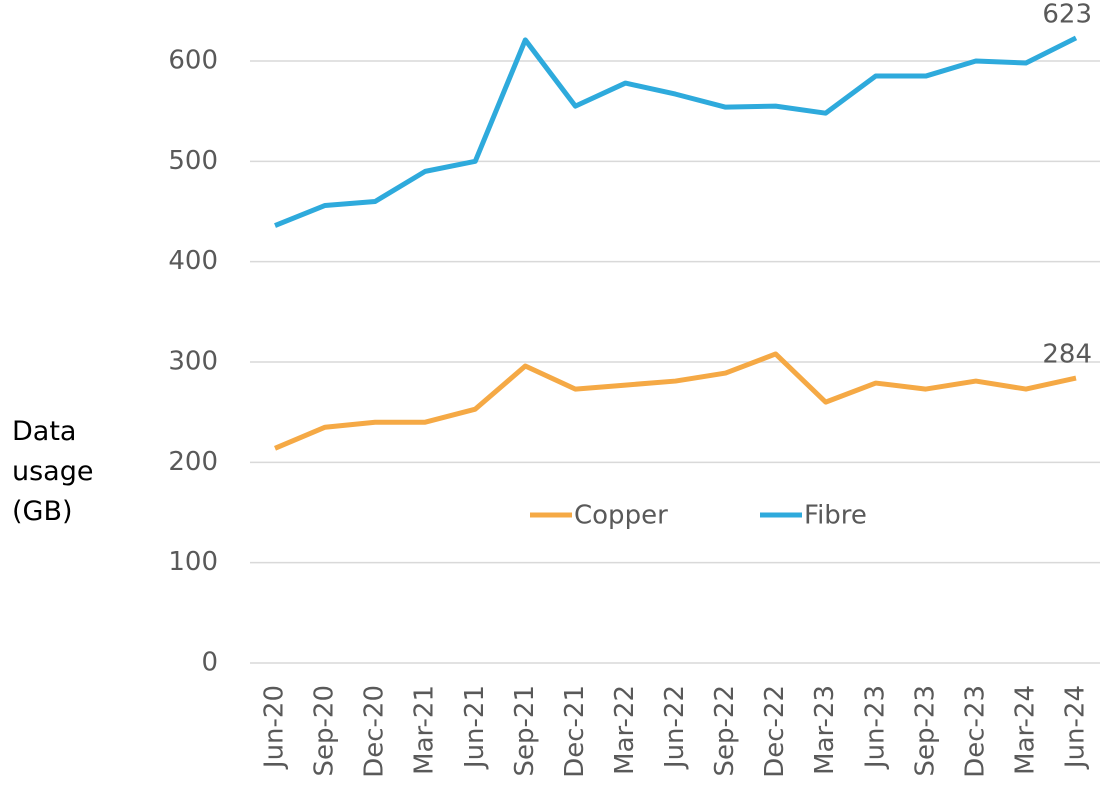 Image resolution: width=1120 pixels, height=802 pixels. I want to click on x-tick-label: Dec-22, so click(775, 731).